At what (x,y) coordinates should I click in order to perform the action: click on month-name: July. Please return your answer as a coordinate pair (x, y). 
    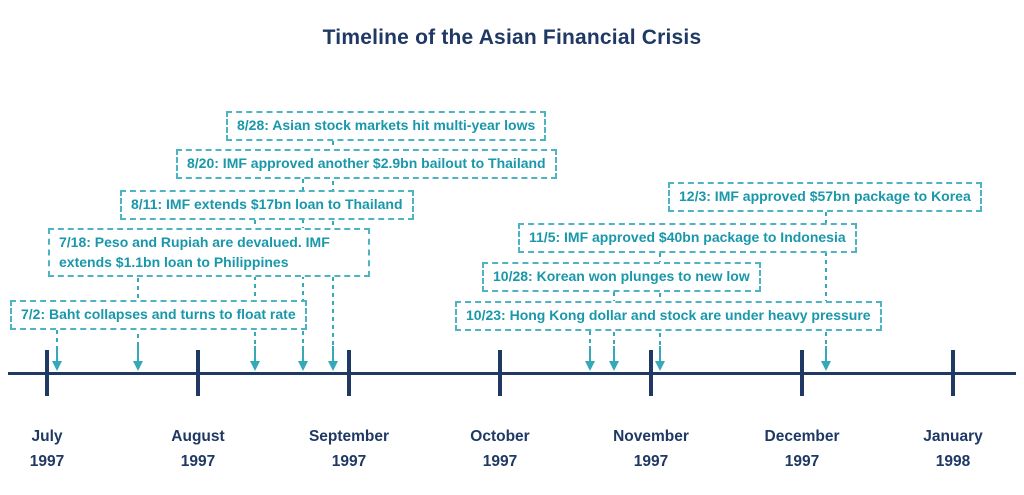
    Looking at the image, I should click on (47, 436).